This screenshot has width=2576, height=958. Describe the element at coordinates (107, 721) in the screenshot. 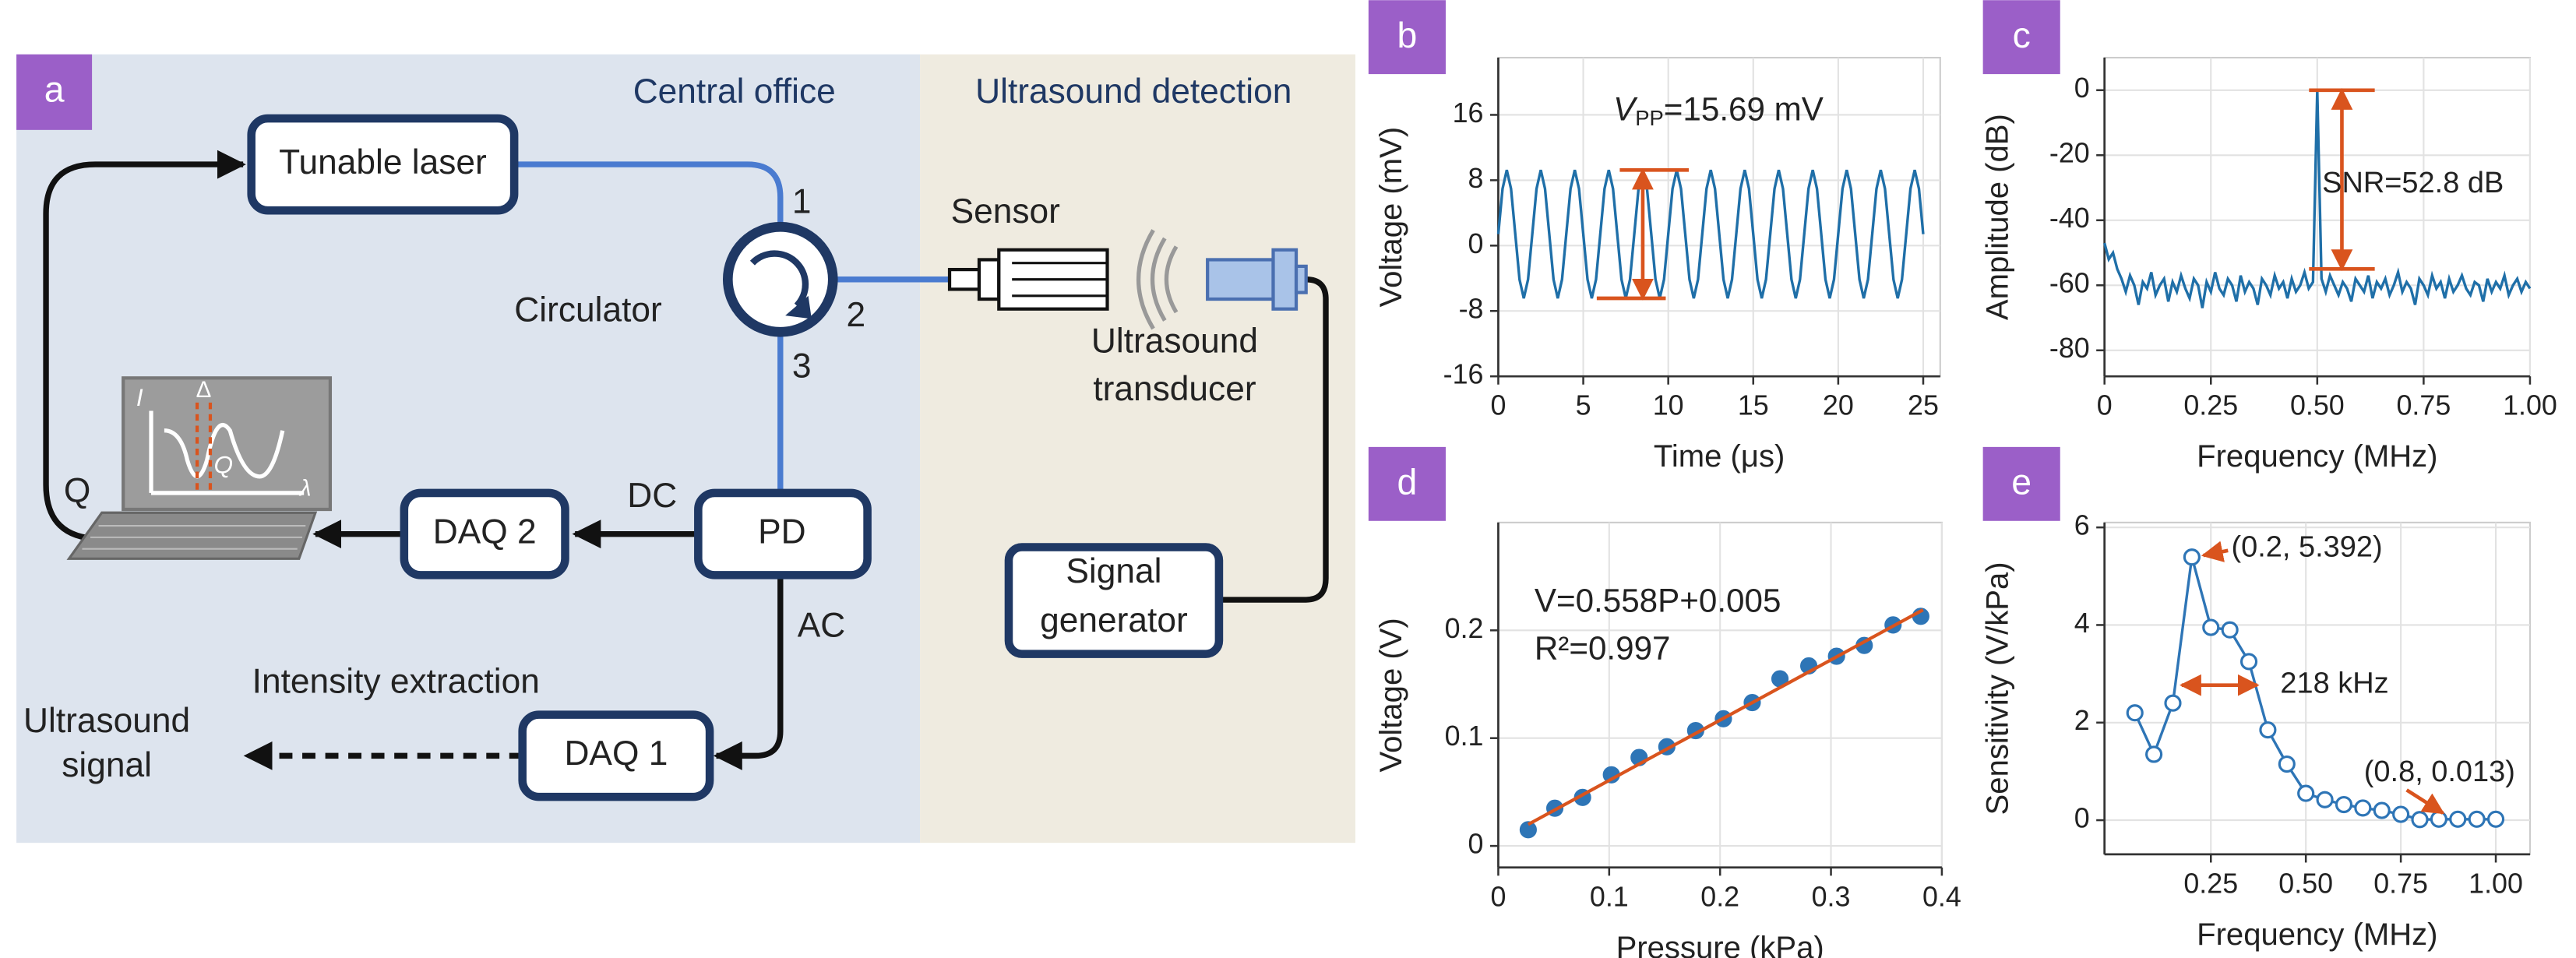

I see `output-label: Ultrasound` at that location.